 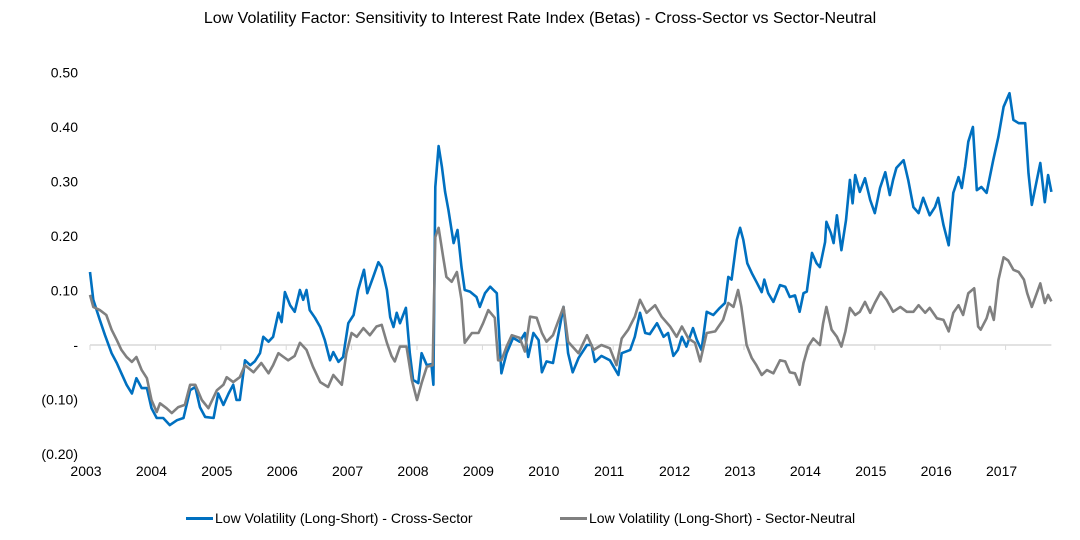 What do you see at coordinates (216, 471) in the screenshot?
I see `x-tick-label: 2005` at bounding box center [216, 471].